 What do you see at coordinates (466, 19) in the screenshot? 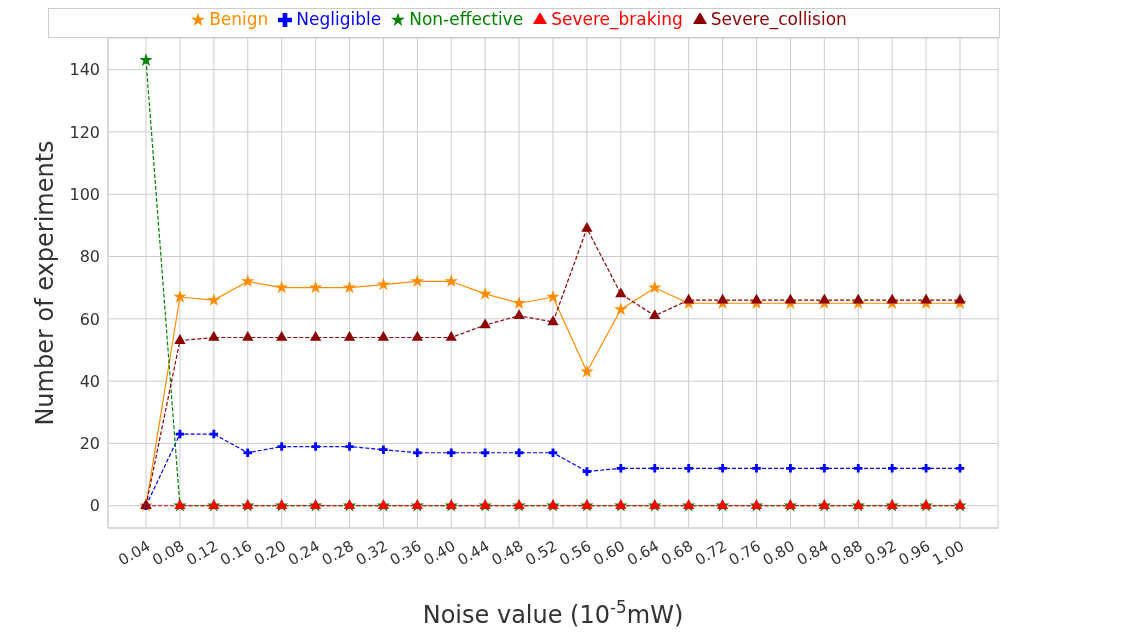
I see `legend-label: Non-effective` at bounding box center [466, 19].